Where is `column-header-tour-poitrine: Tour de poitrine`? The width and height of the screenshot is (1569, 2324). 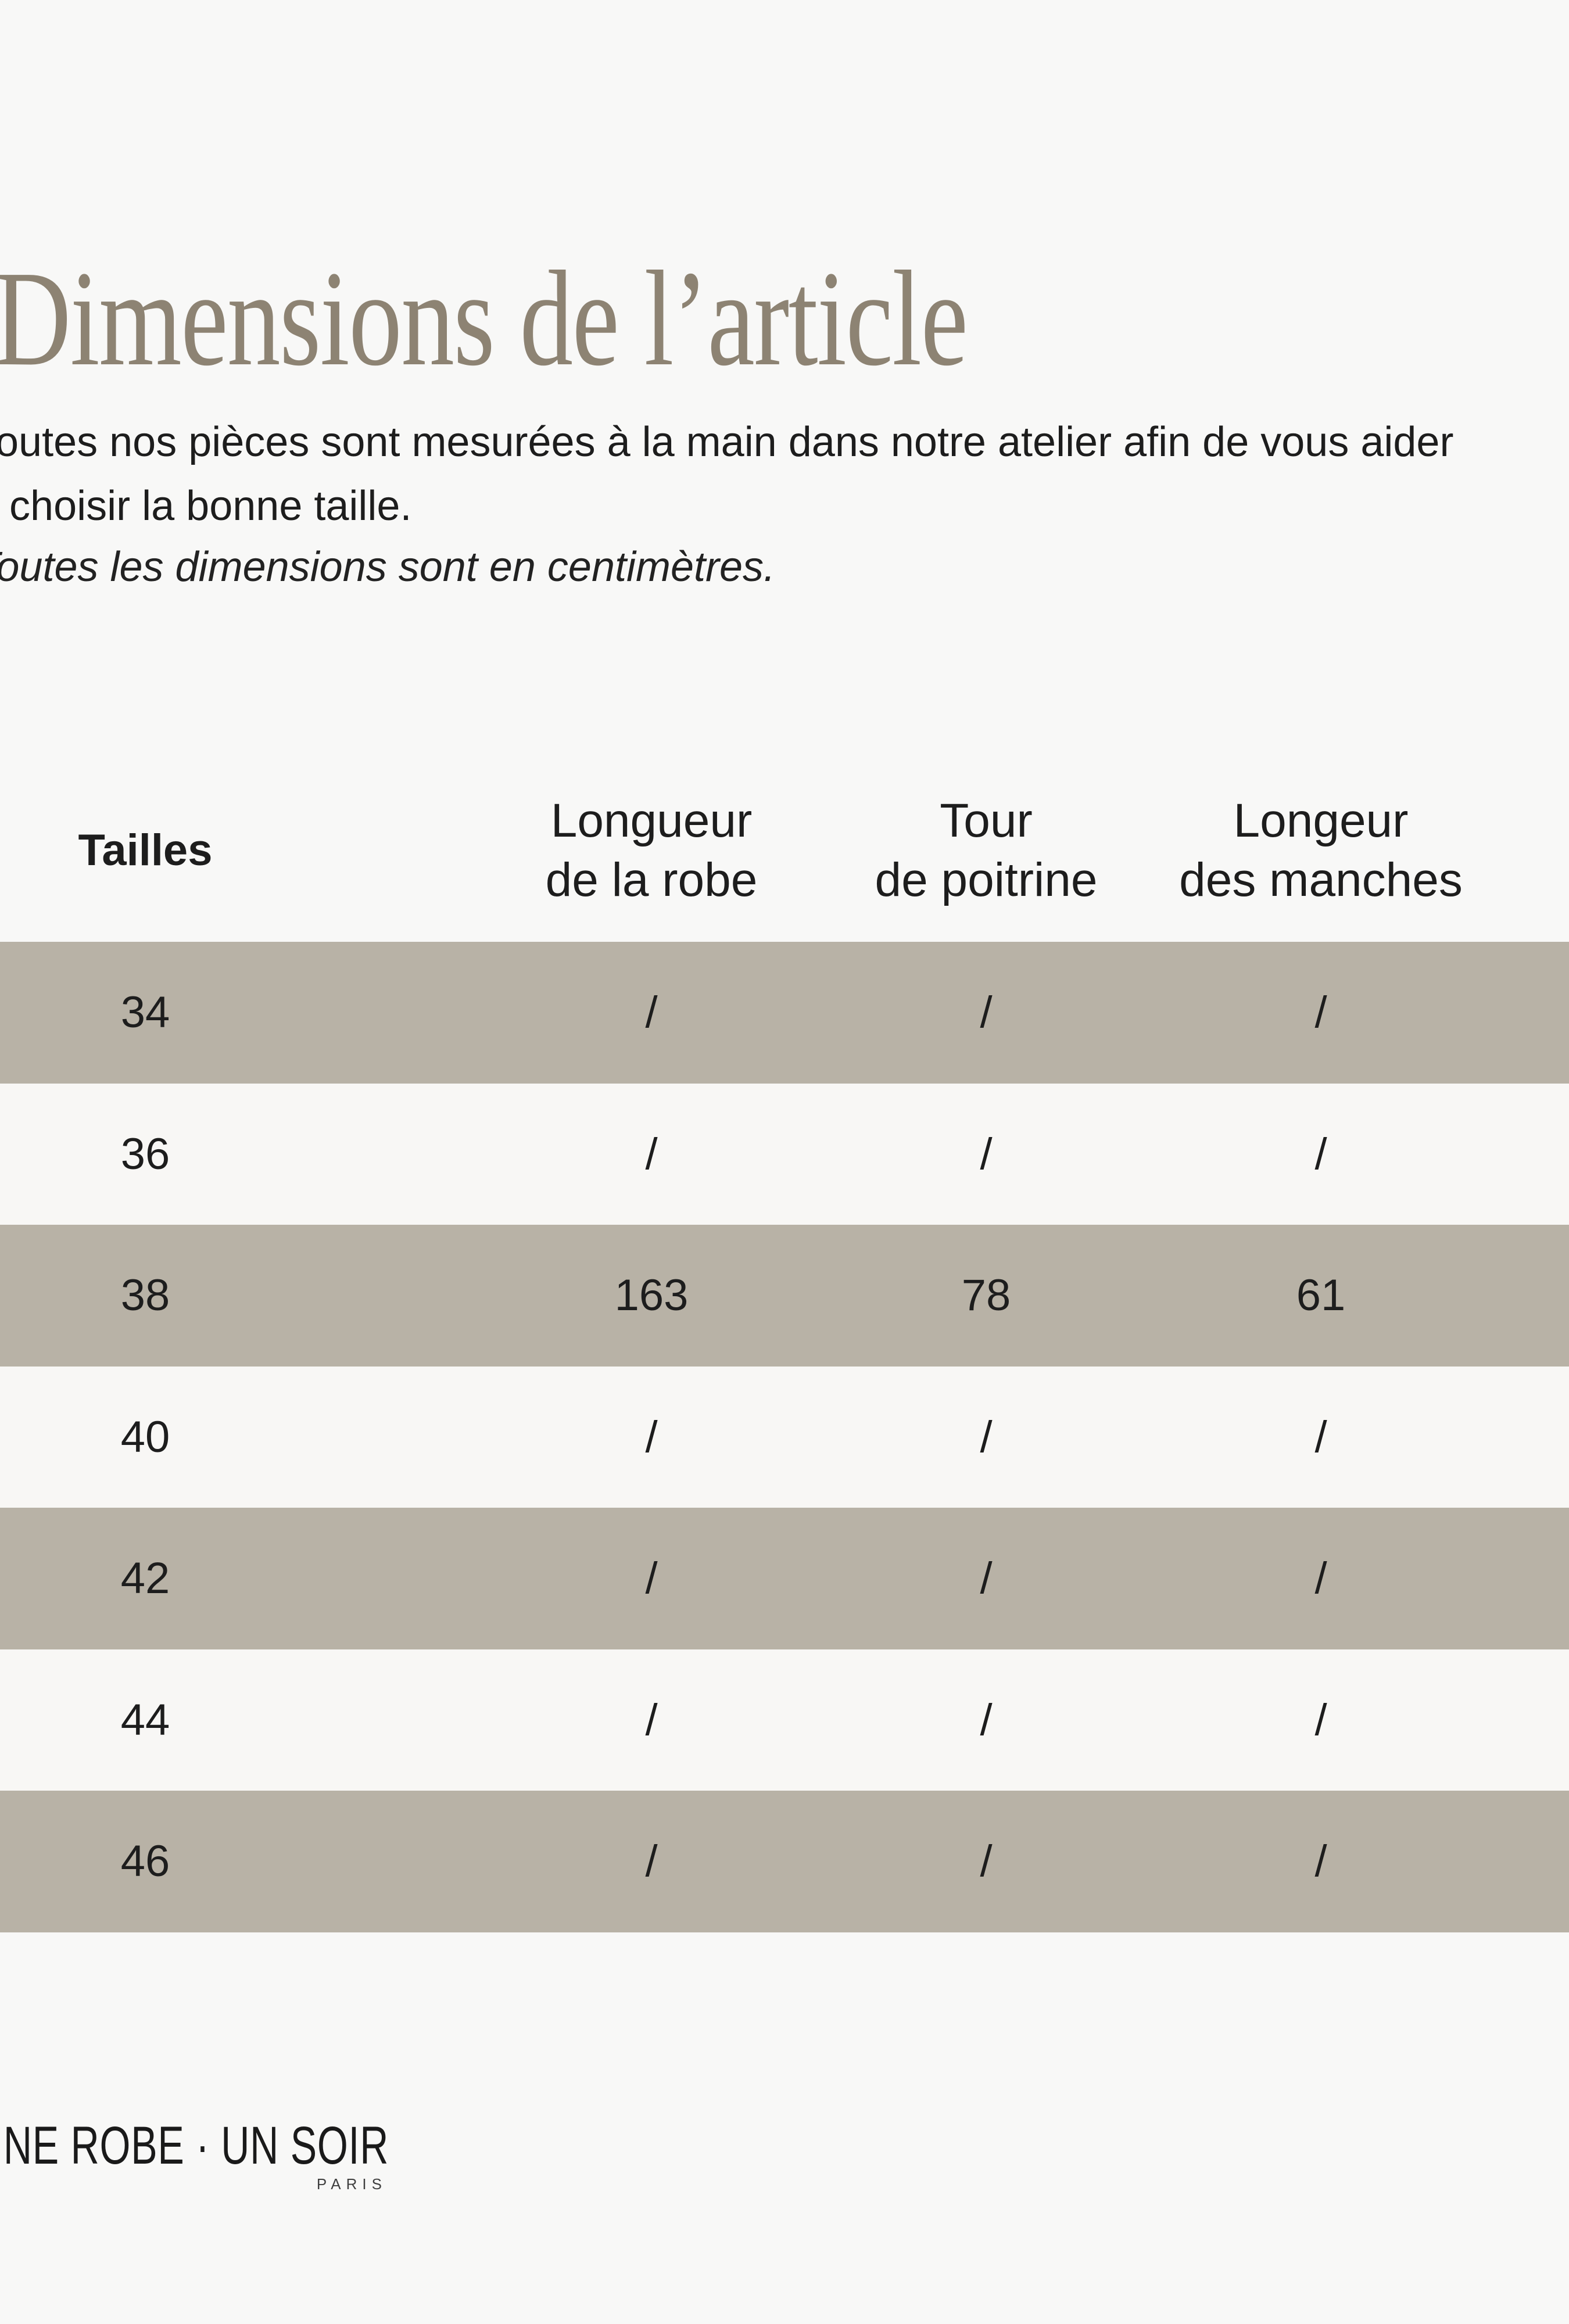
column-header-tour-poitrine: Tour de poitrine is located at coordinates (986, 850).